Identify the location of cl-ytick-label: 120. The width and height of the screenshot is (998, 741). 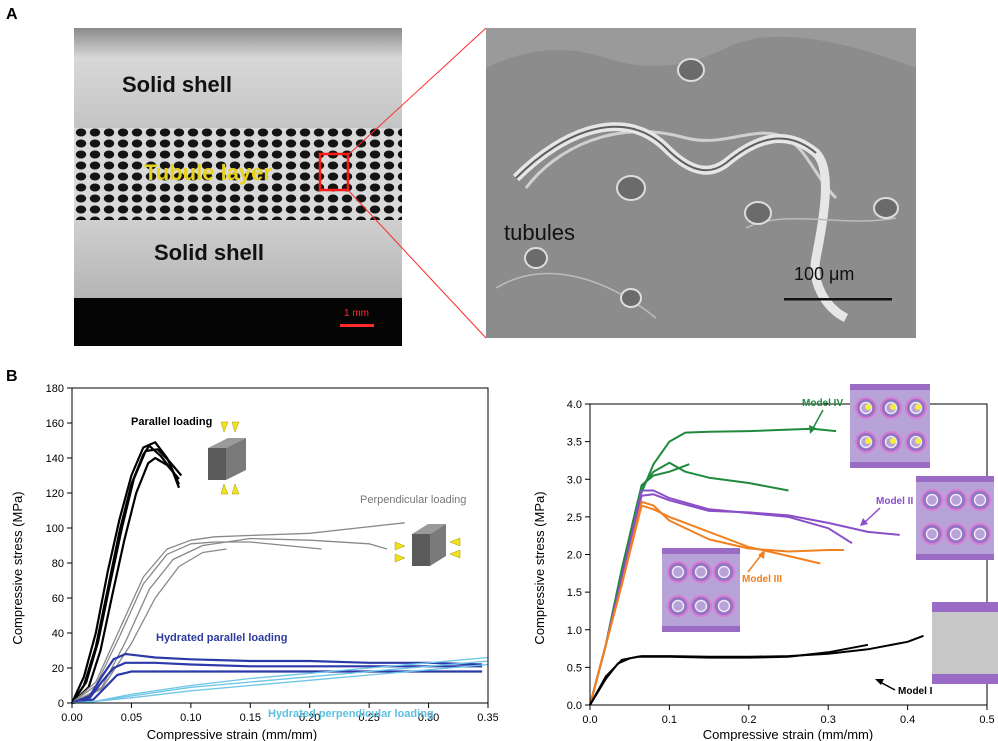
(55, 494).